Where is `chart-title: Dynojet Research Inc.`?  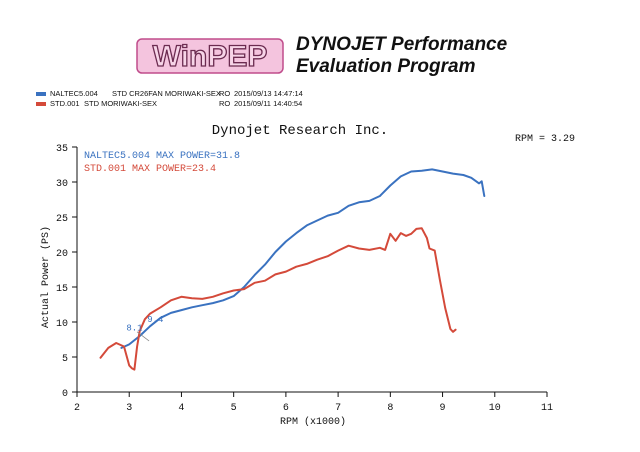 chart-title: Dynojet Research Inc. is located at coordinates (300, 131).